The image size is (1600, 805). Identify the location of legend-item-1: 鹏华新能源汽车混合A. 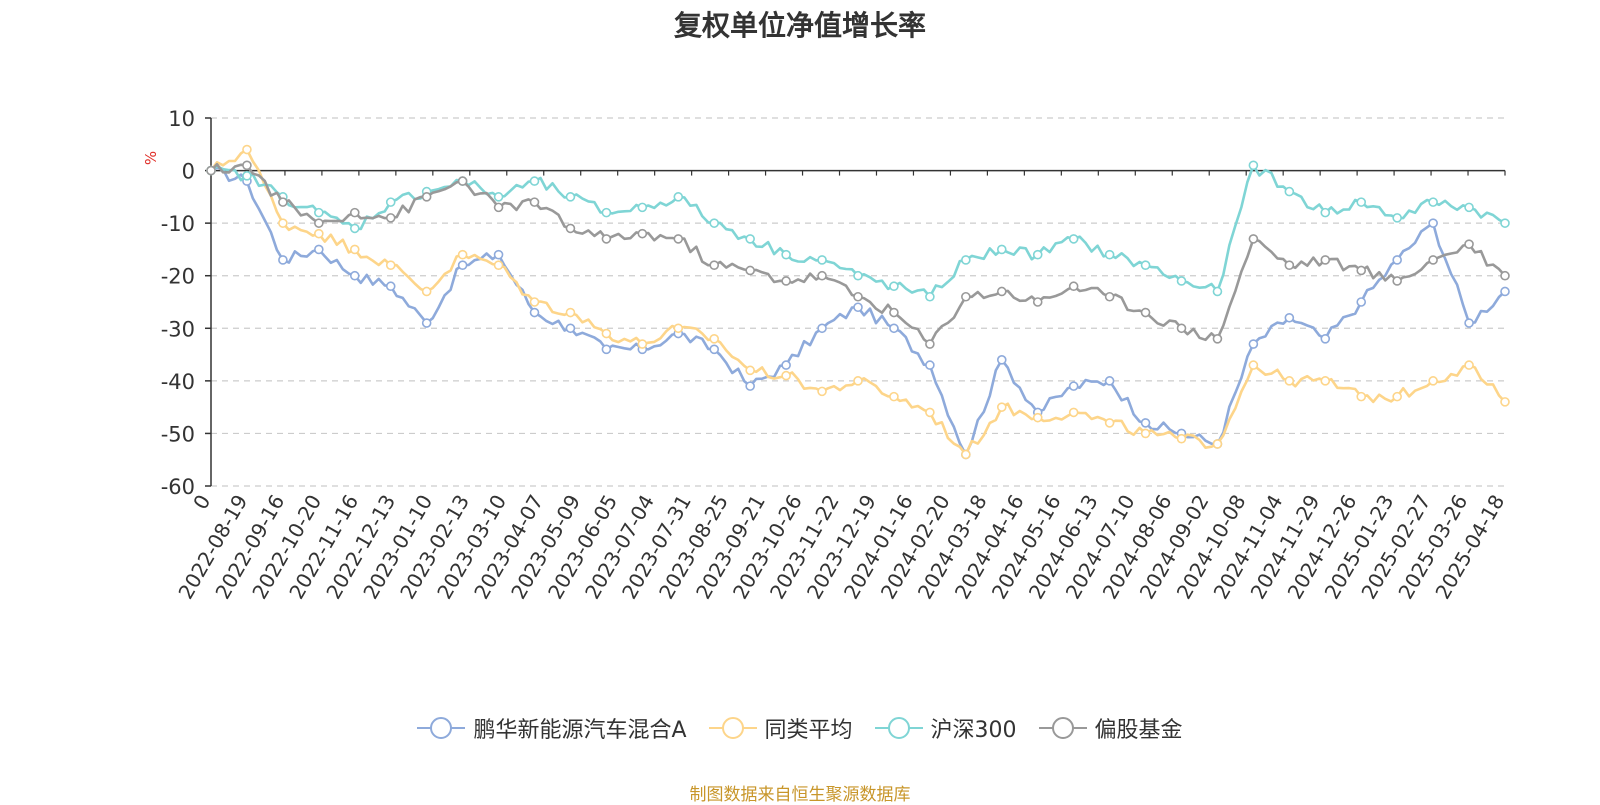
(552, 728).